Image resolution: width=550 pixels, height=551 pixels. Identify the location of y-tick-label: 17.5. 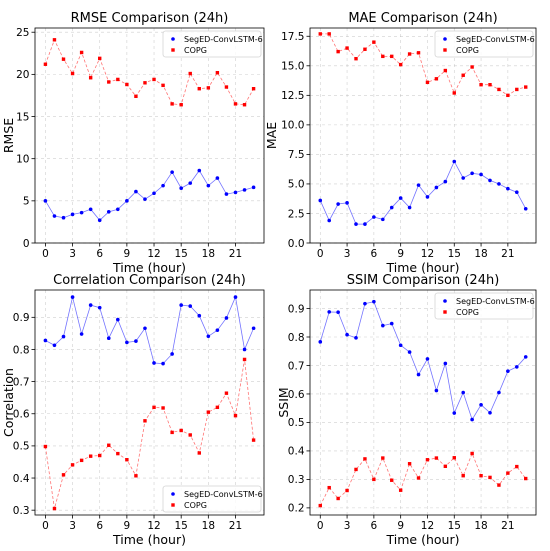
(292, 37).